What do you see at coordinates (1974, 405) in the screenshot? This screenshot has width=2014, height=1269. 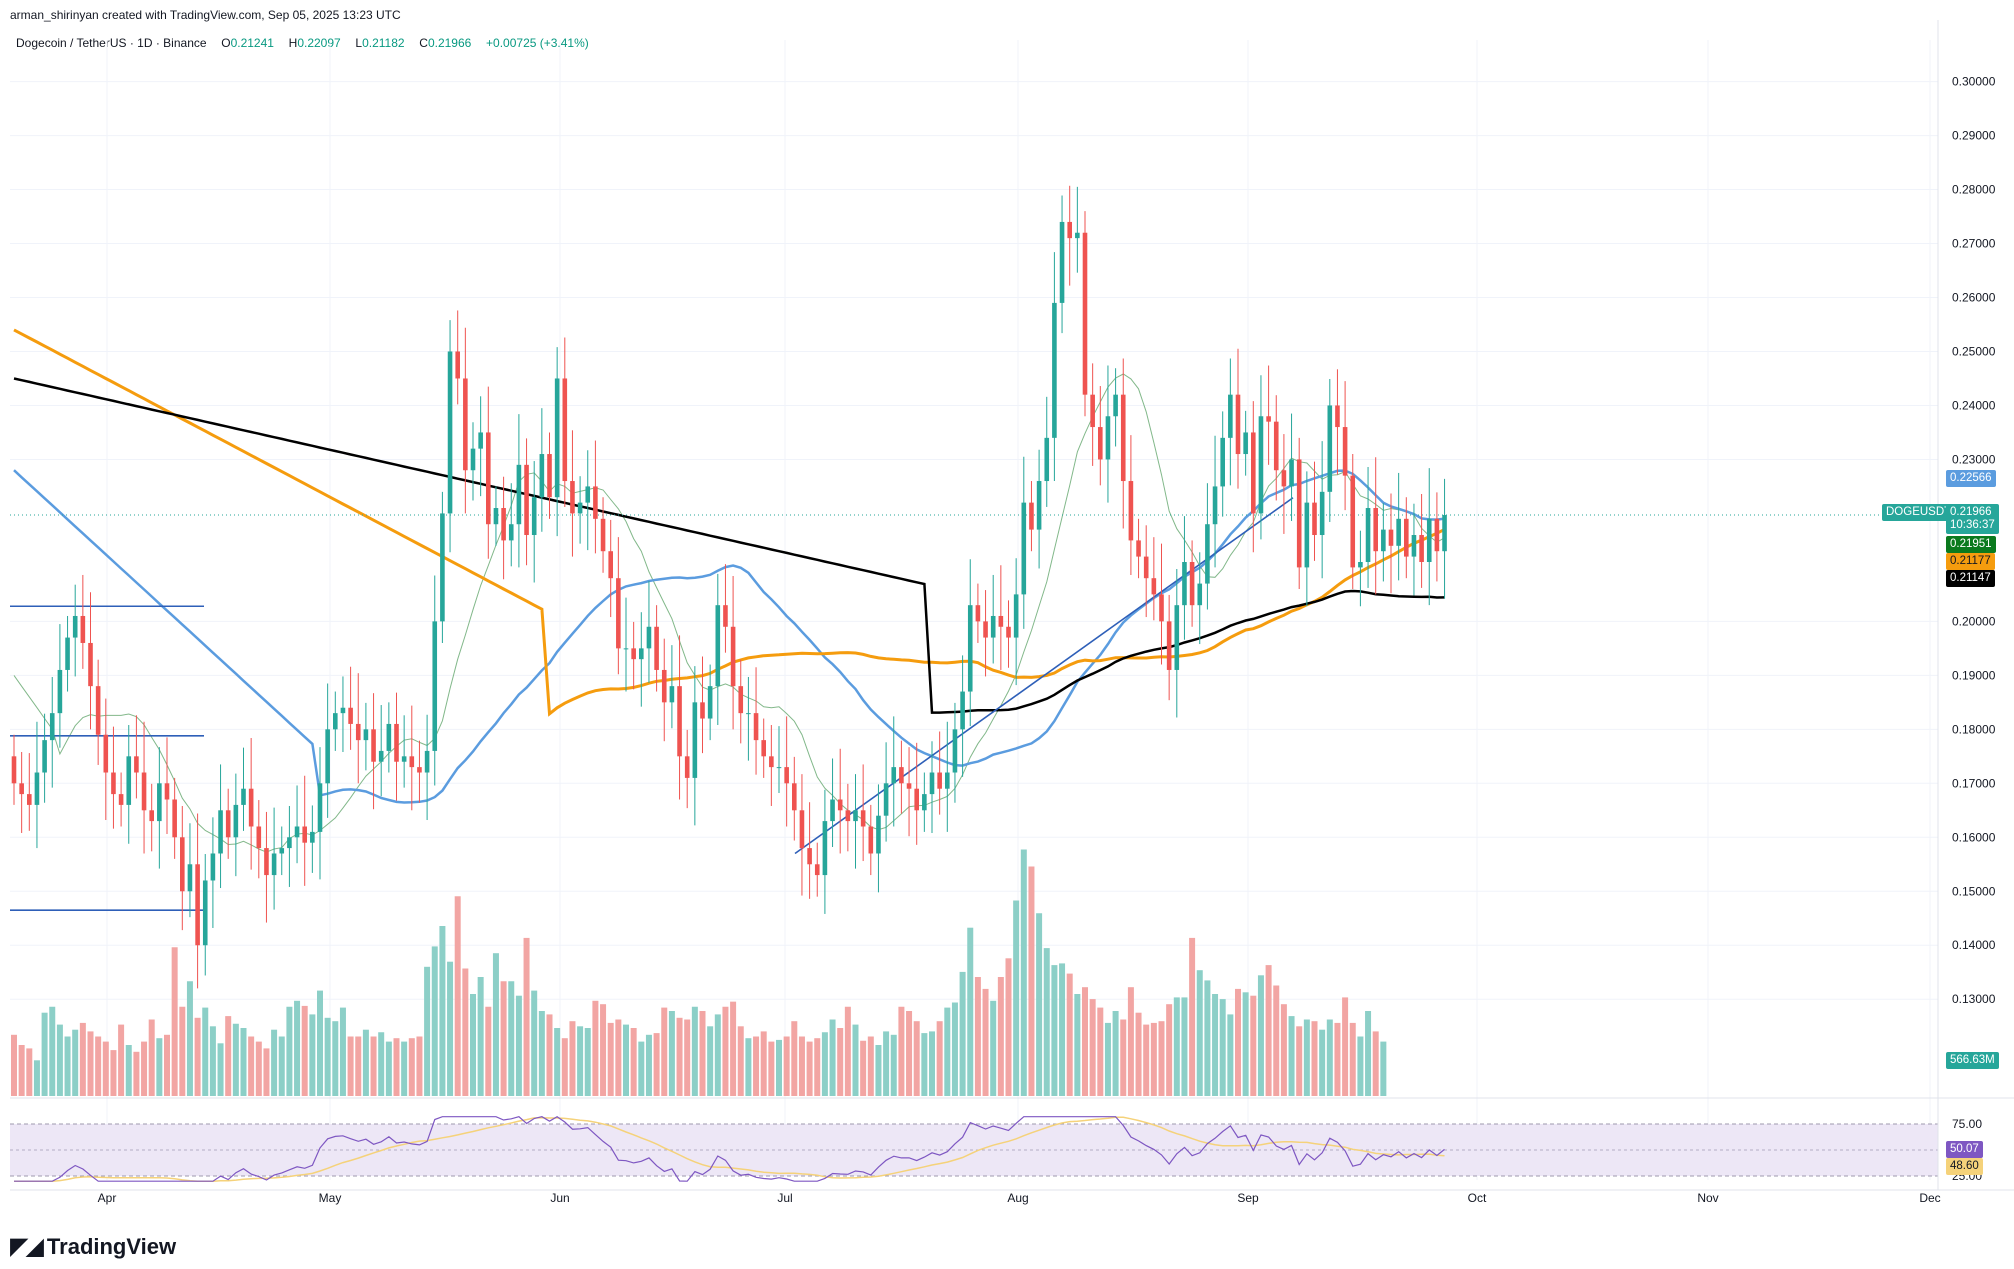 I see `y-tick-label: 0.24000` at bounding box center [1974, 405].